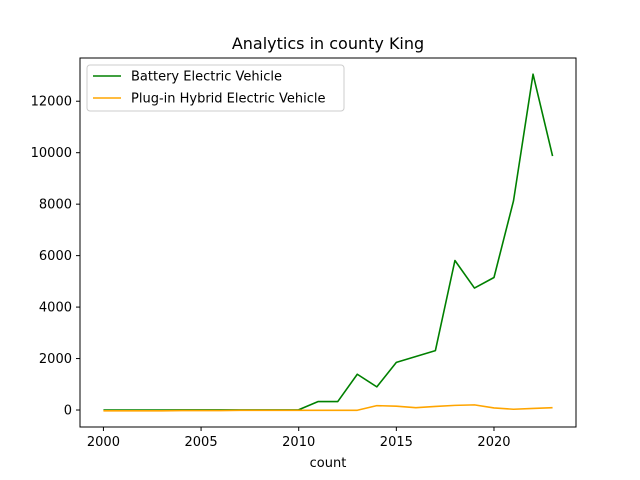 The image size is (640, 480). Describe the element at coordinates (55, 205) in the screenshot. I see `y-tick-label: 8000` at that location.